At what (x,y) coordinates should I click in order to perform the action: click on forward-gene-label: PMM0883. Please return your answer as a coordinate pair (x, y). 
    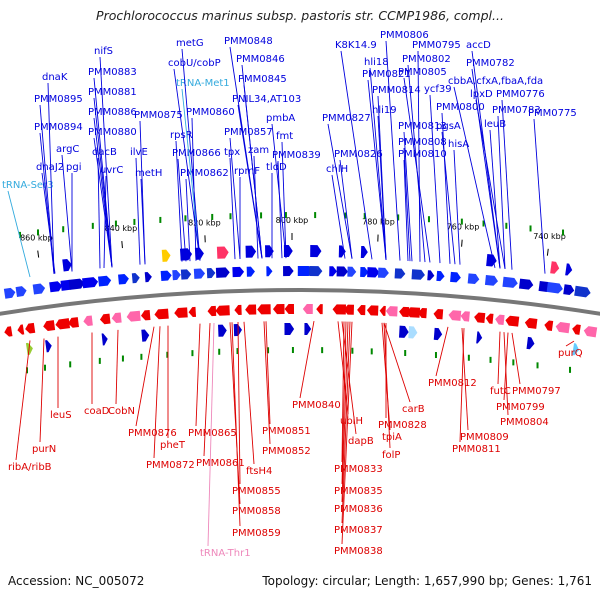
    Looking at the image, I should click on (112, 72).